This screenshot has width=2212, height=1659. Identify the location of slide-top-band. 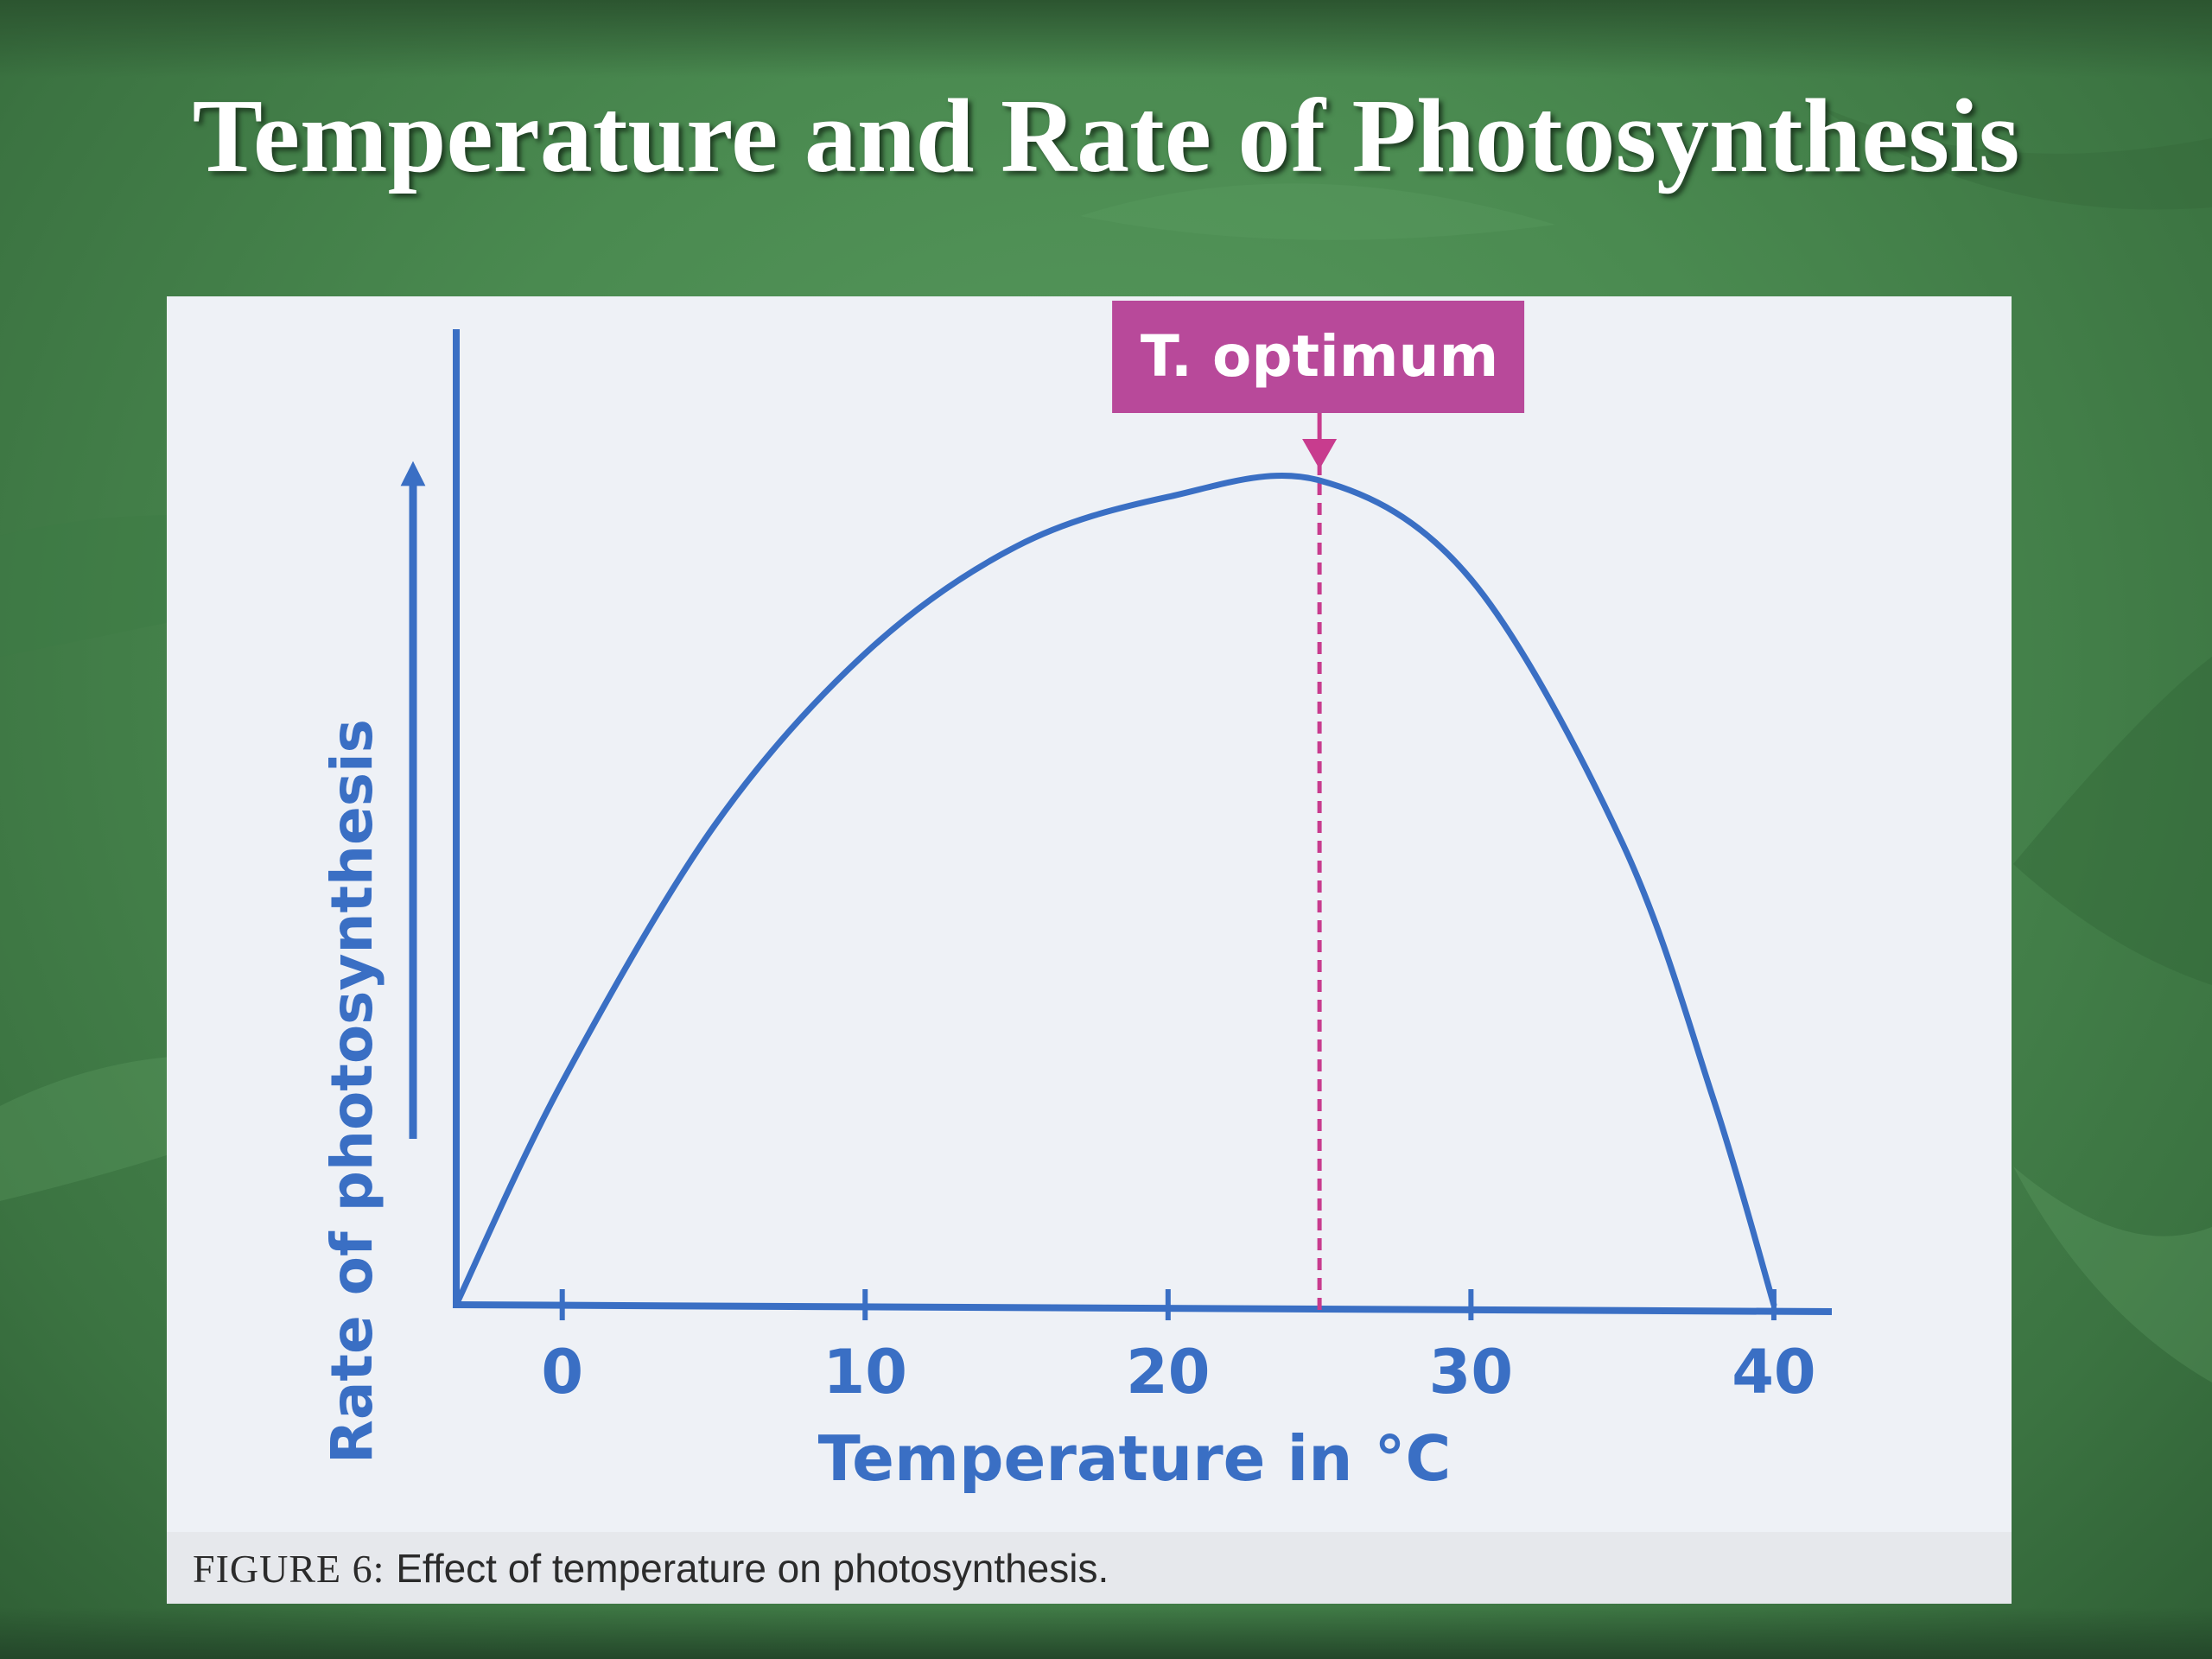
(1106, 39).